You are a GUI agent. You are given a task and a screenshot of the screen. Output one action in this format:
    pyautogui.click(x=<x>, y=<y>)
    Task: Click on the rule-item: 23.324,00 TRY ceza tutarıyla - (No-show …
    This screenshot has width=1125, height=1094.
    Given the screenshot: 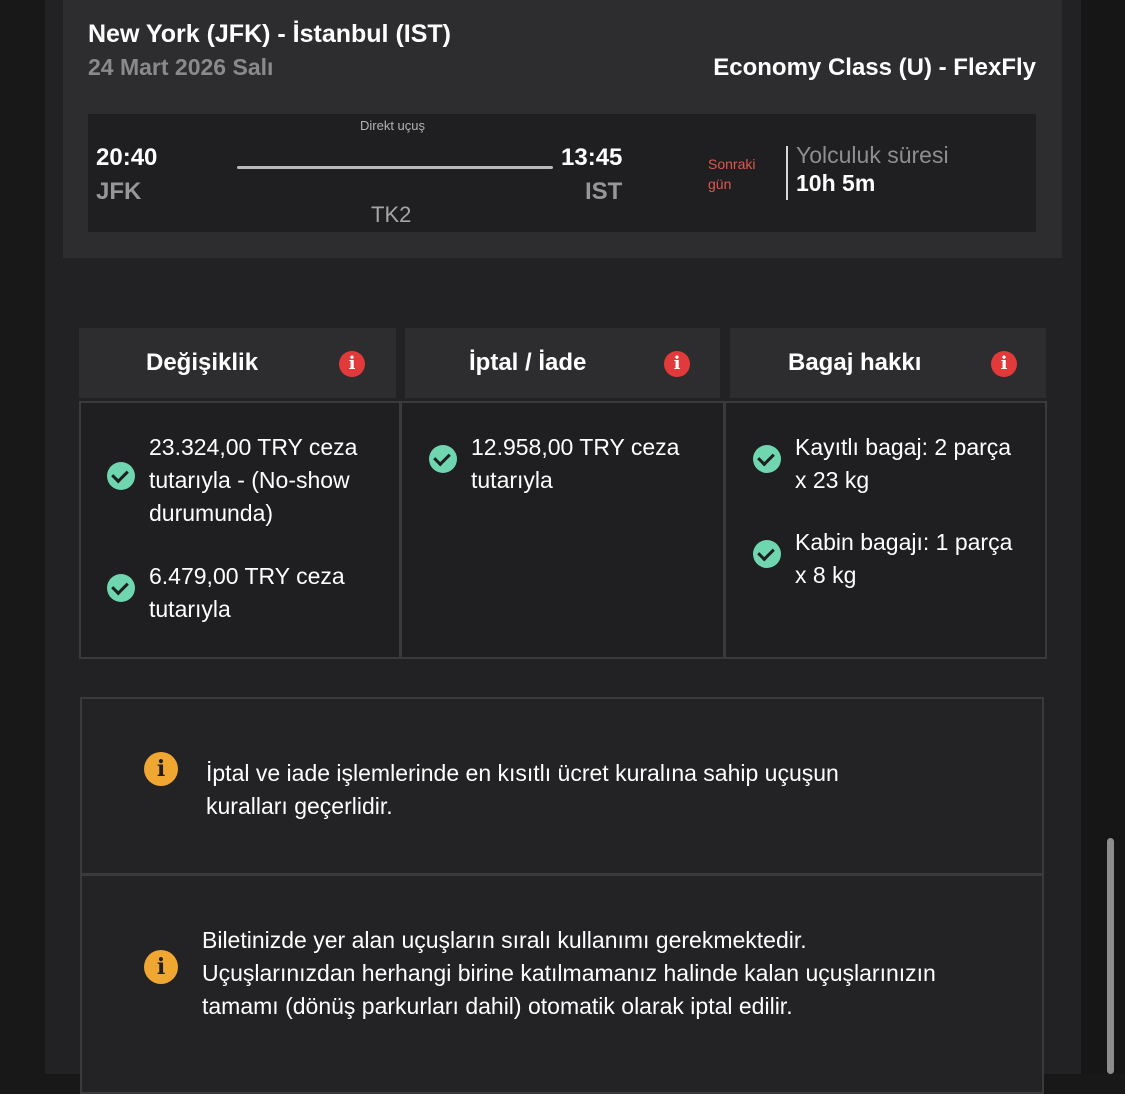 What is the action you would take?
    pyautogui.click(x=253, y=480)
    